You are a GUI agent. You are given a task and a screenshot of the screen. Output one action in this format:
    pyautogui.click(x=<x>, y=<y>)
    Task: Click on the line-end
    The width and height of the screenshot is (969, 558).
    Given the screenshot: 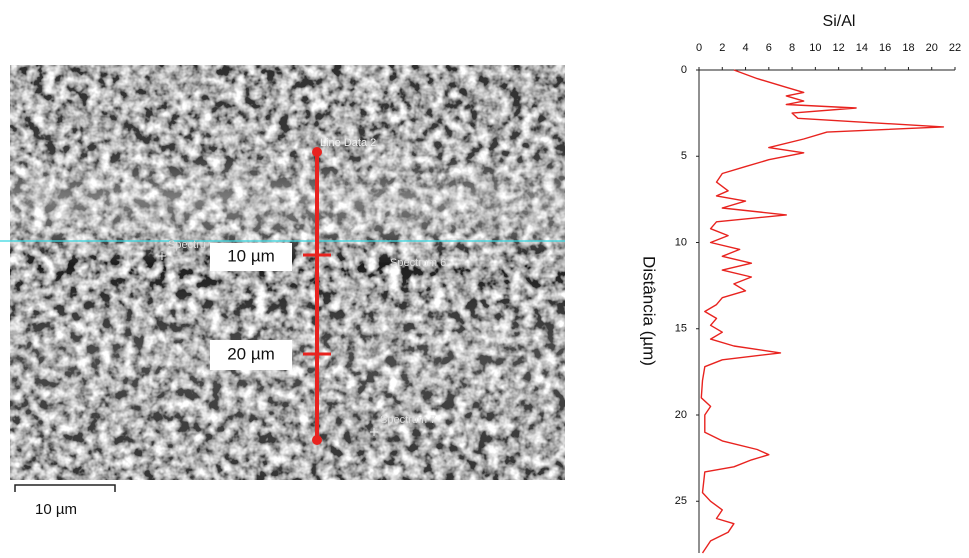 What is the action you would take?
    pyautogui.click(x=317, y=440)
    